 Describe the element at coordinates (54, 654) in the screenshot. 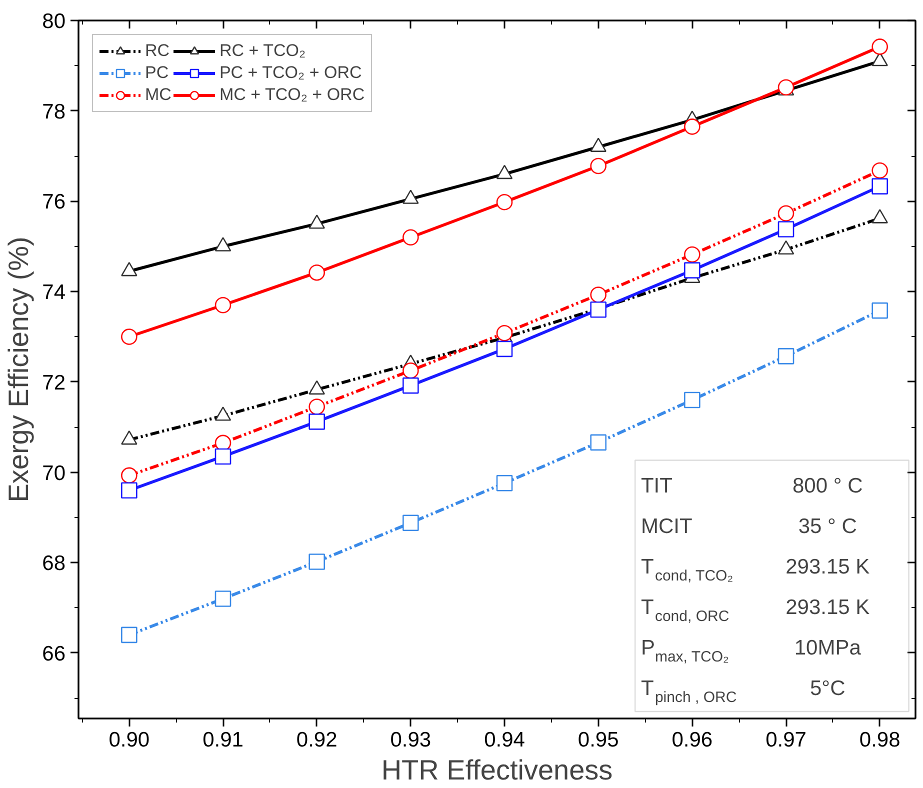

I see `y-tick-label: 66` at that location.